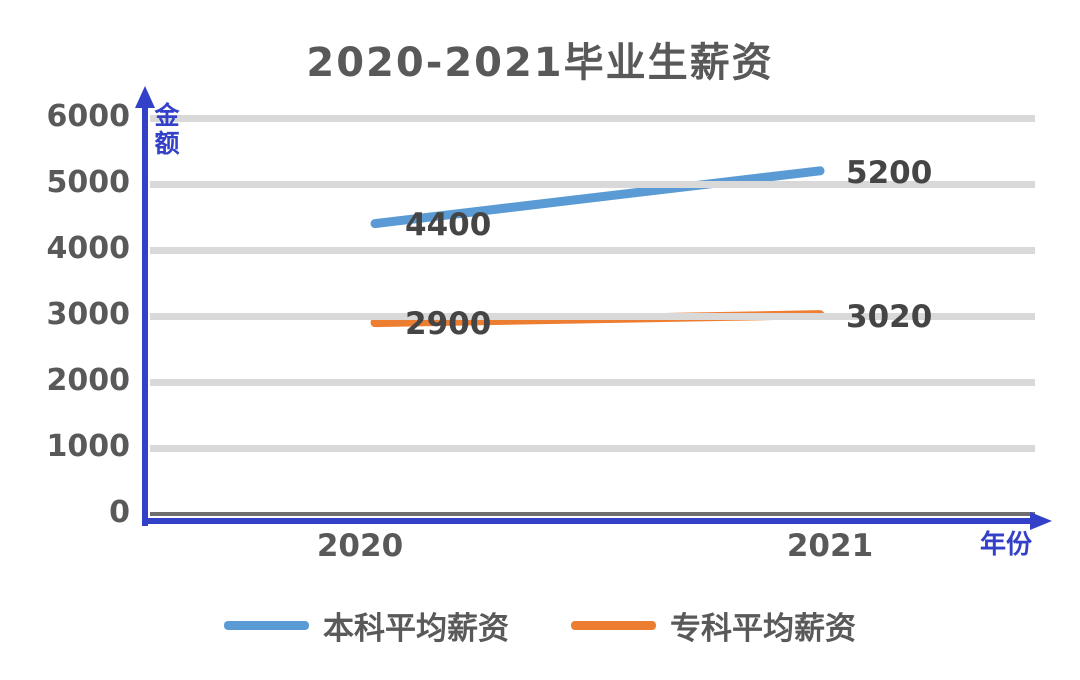  Describe the element at coordinates (88, 248) in the screenshot. I see `y-tick-label: 4000` at that location.